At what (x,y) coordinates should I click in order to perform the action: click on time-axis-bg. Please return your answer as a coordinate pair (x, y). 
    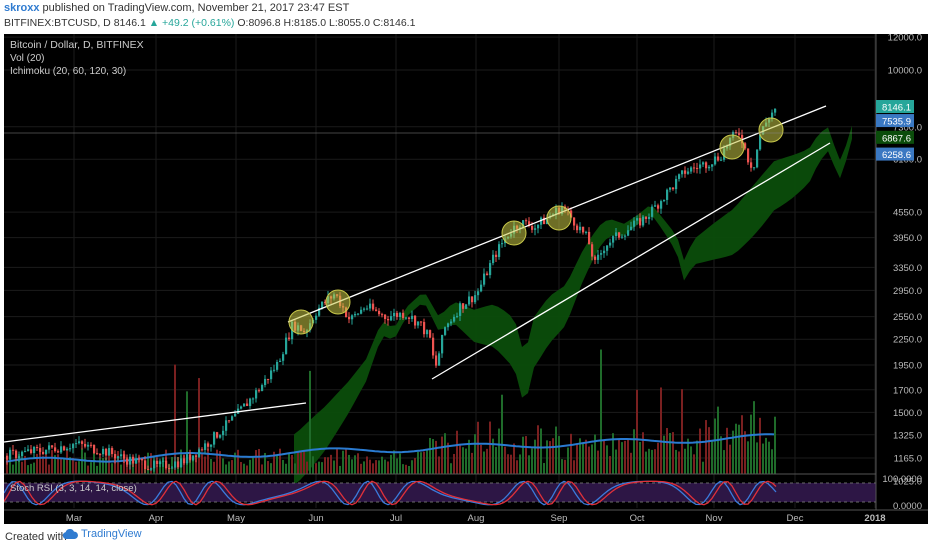
    Looking at the image, I should click on (466, 517).